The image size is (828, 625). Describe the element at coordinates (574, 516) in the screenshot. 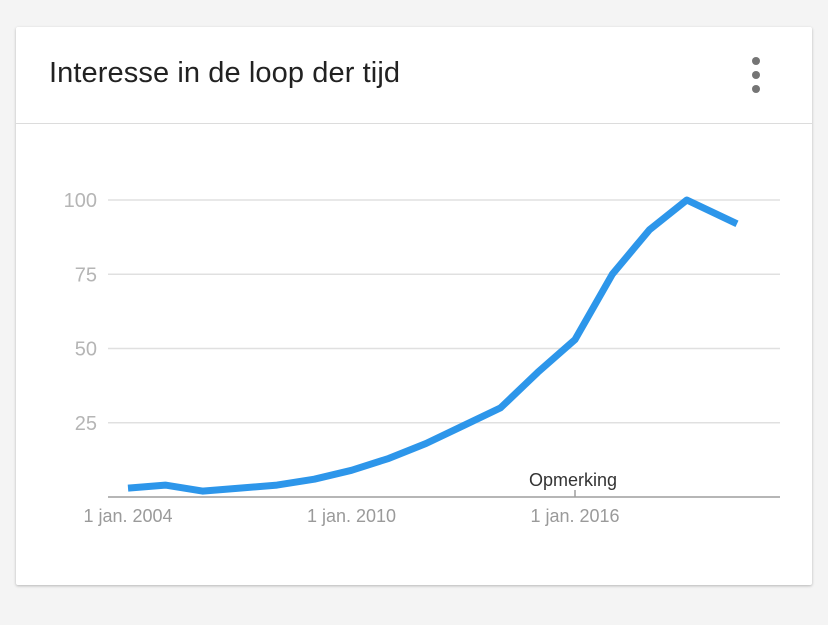

I see `x-tick-label: 1 jan. 2016` at that location.